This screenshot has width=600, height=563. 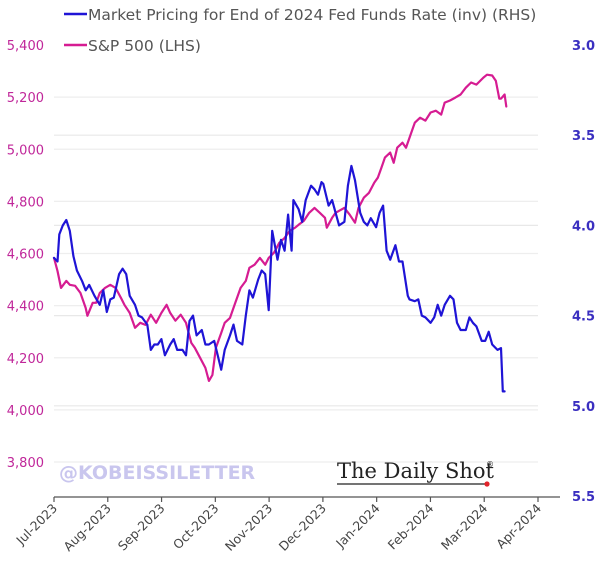 I want to click on left-tick-label: 5,200, so click(x=25, y=98).